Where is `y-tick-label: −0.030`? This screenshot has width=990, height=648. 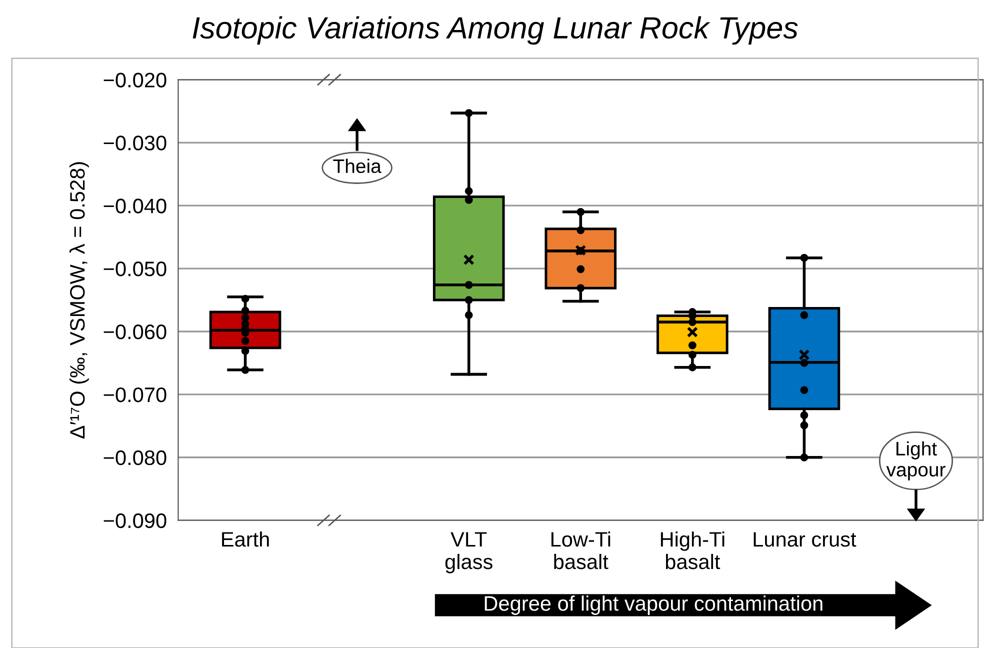
y-tick-label: −0.030 is located at coordinates (135, 143).